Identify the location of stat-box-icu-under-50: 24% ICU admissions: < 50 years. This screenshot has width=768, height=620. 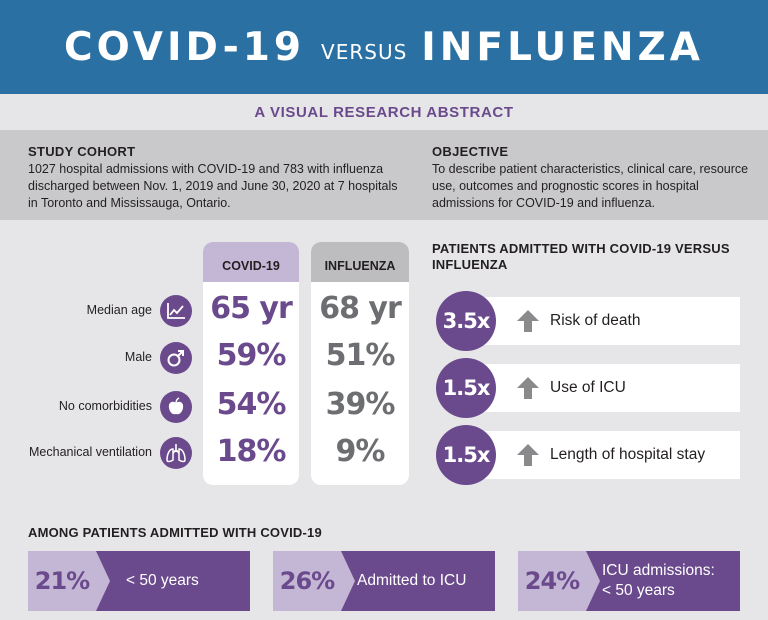
(629, 581).